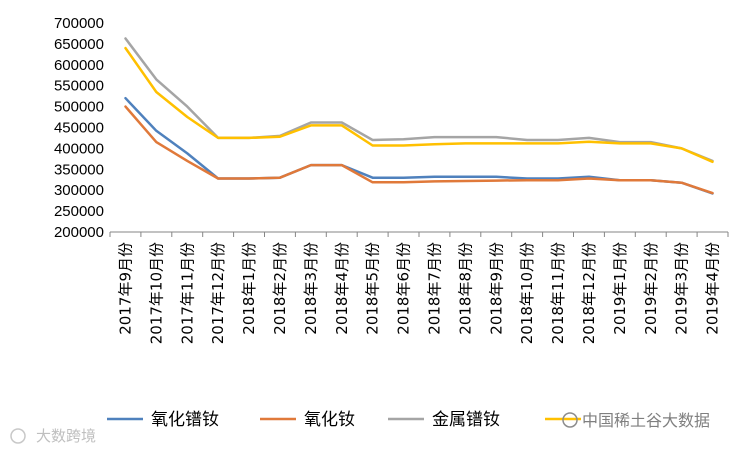 The height and width of the screenshot is (452, 752). What do you see at coordinates (311, 288) in the screenshot?
I see `x-tick-label: 2018年3月份` at bounding box center [311, 288].